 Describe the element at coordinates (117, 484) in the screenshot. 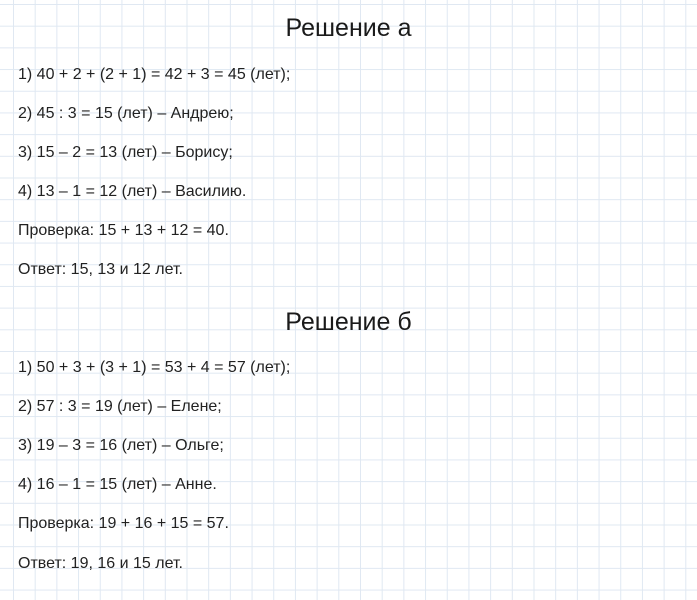

I see `solution-line: 4) 16 – 1 = 15 (лет) – Анне.` at that location.